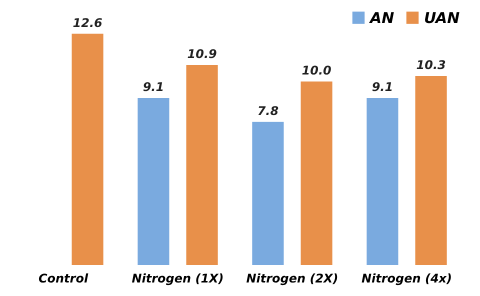 The width and height of the screenshot is (480, 296). What do you see at coordinates (431, 65) in the screenshot?
I see `data-label: 10.3` at bounding box center [431, 65].